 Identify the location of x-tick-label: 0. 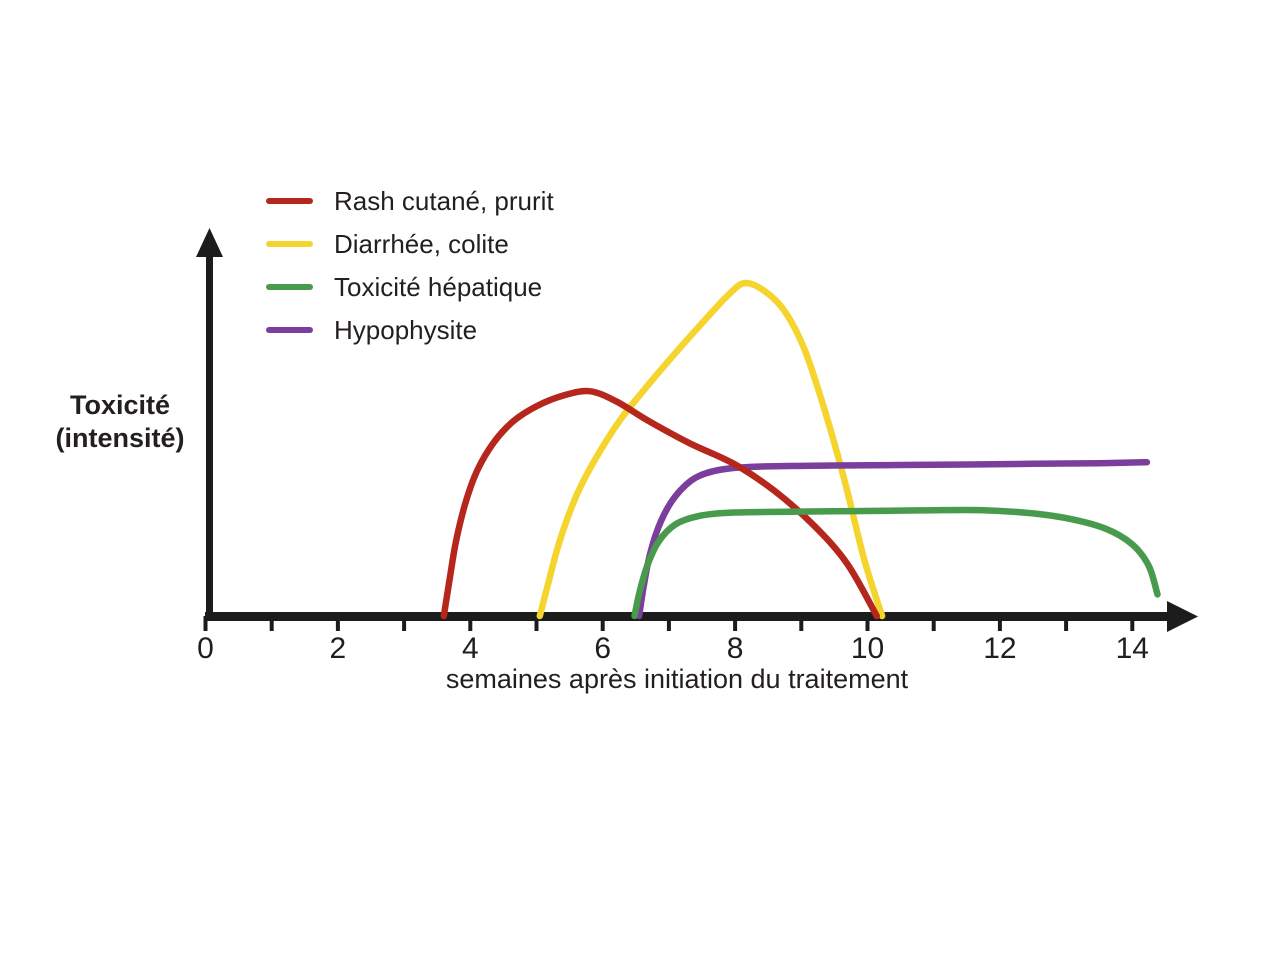
(205, 648).